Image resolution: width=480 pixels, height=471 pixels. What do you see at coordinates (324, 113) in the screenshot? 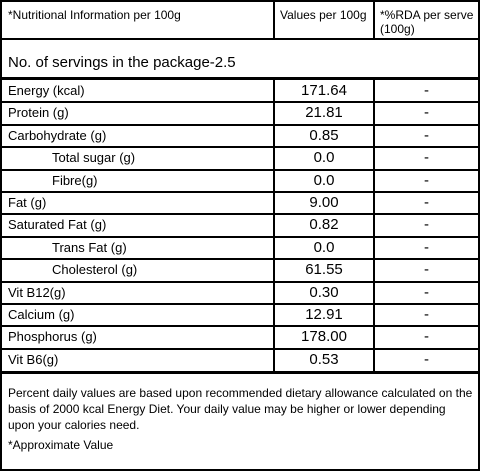
I see `nutrient-value: 21.81` at bounding box center [324, 113].